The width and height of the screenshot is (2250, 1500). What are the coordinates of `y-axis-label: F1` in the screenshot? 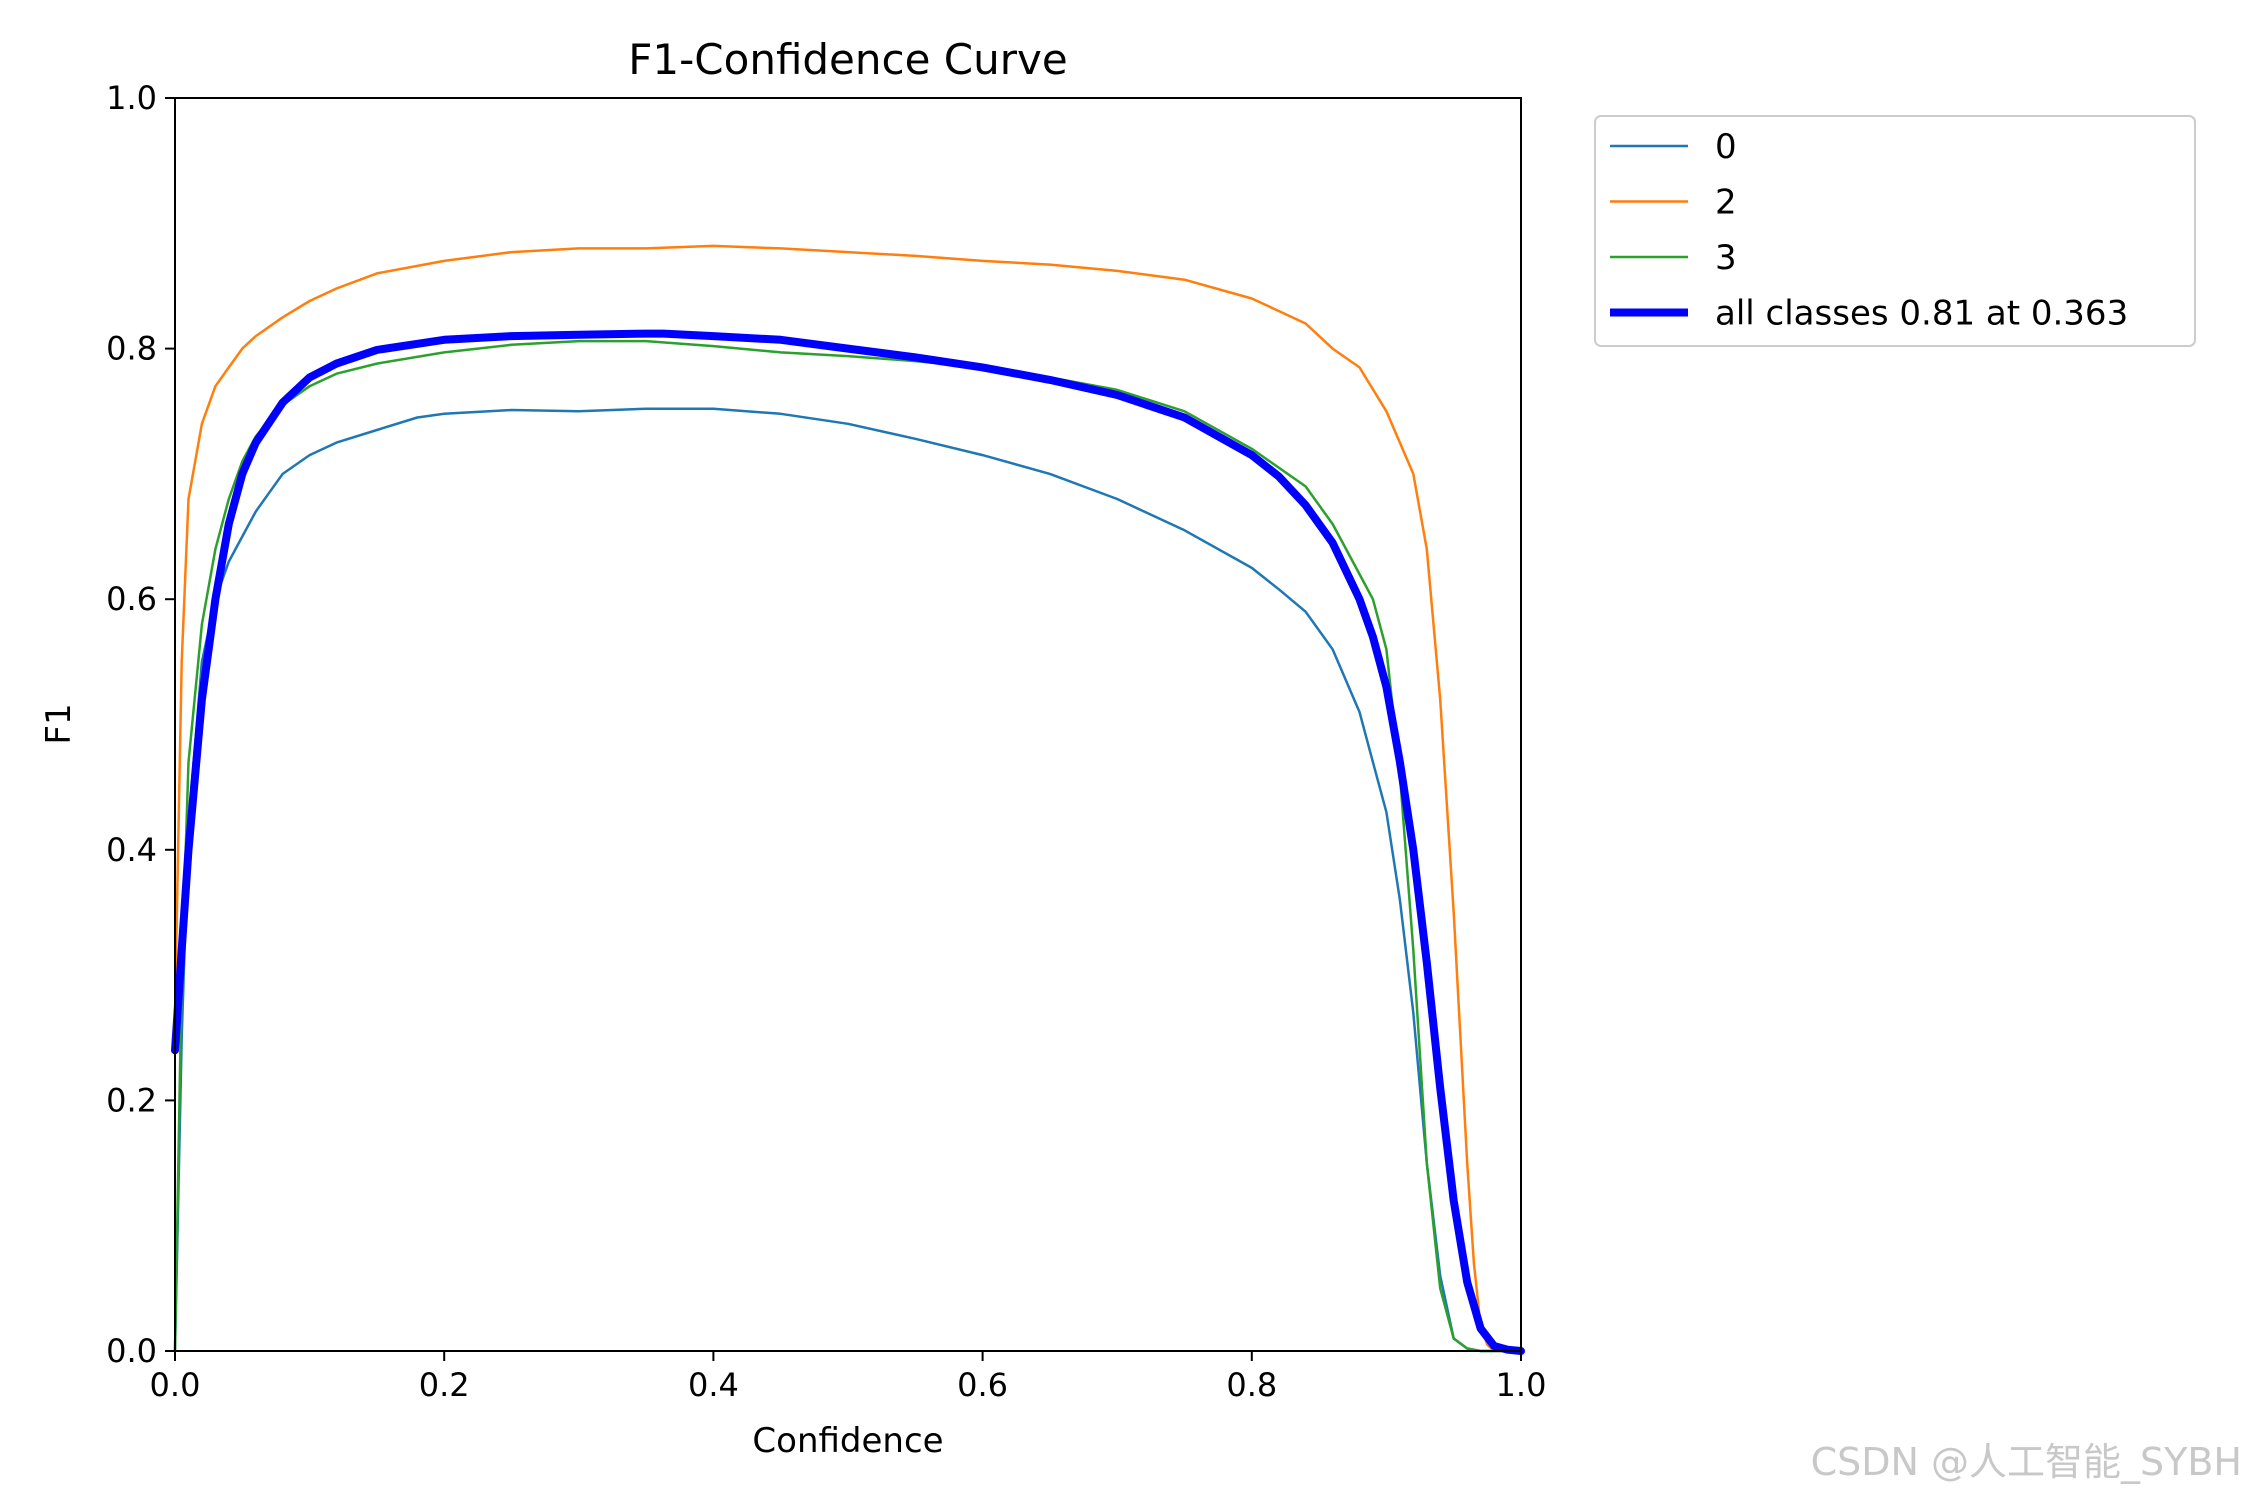 It's located at (59, 723).